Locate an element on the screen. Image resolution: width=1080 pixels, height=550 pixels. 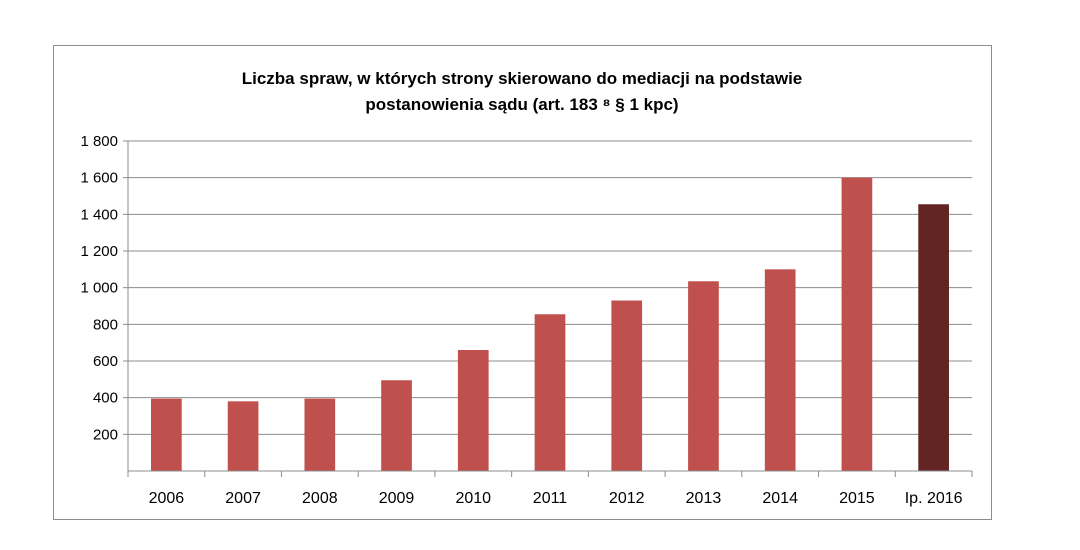
x-tick-label: 2007 is located at coordinates (243, 498).